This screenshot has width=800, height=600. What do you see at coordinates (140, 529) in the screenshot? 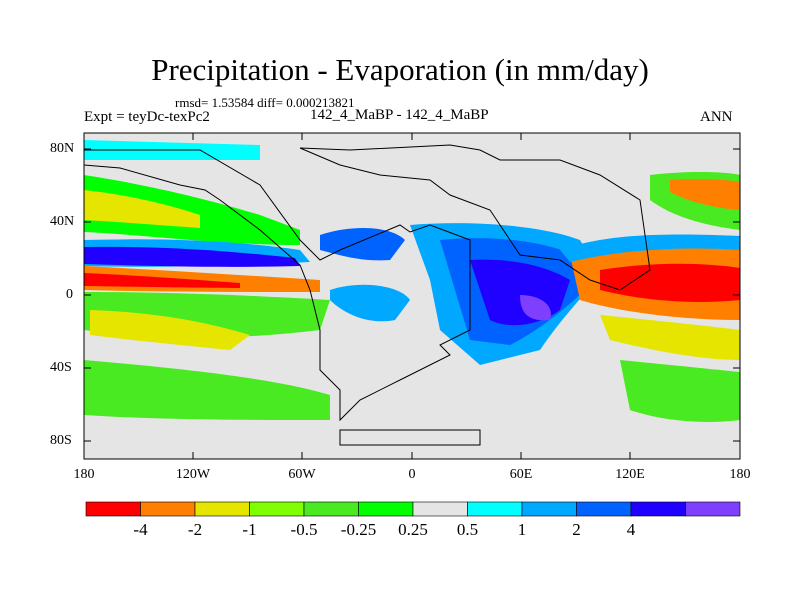
I see `colorbar-label: -4` at bounding box center [140, 529].